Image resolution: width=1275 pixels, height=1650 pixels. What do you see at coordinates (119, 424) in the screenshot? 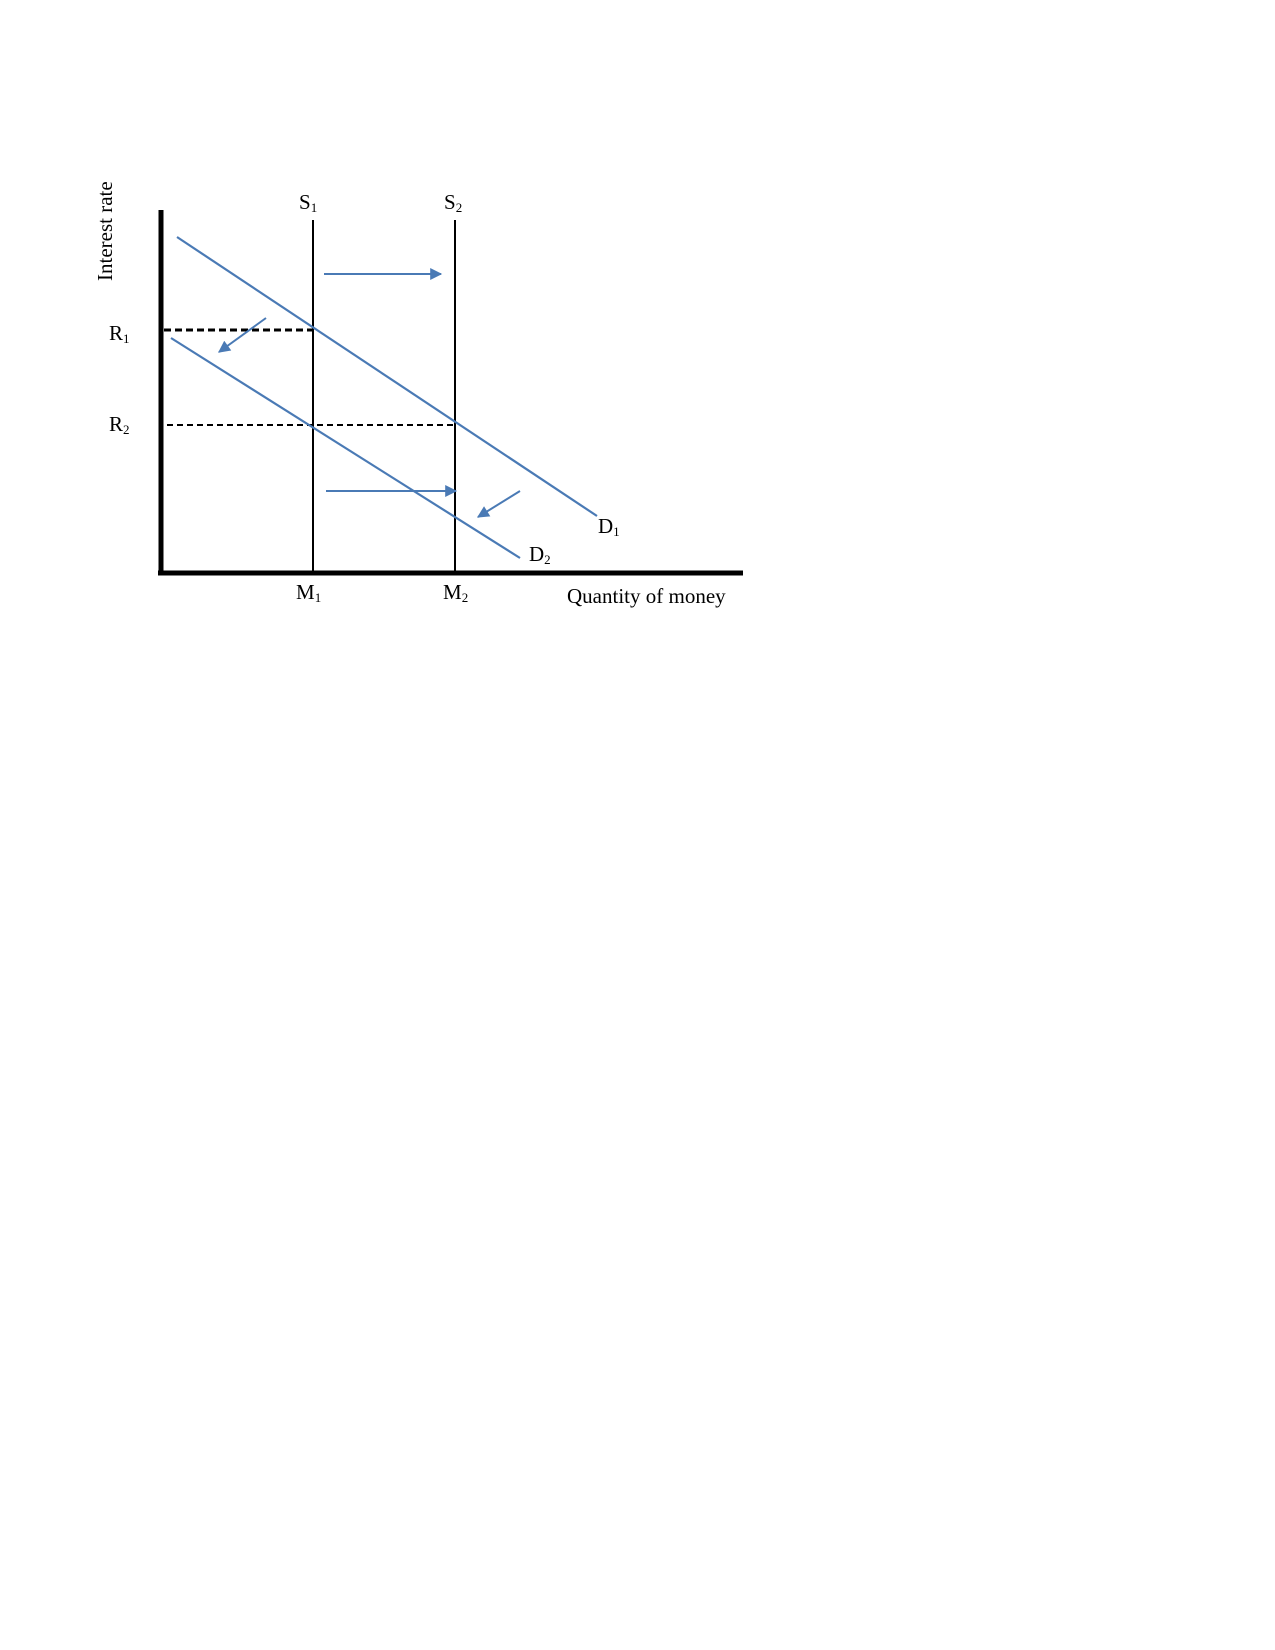
I see `label-r2: R2` at bounding box center [119, 424].